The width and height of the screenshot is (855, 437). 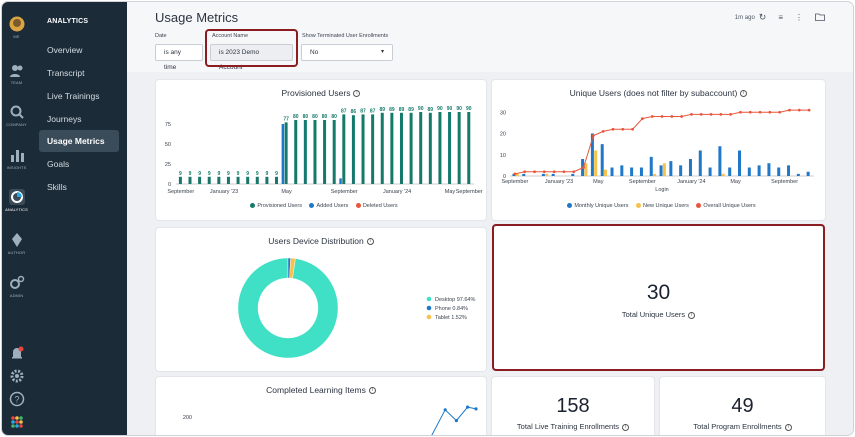 I want to click on rail-item-company: COMPANY, so click(x=16, y=115).